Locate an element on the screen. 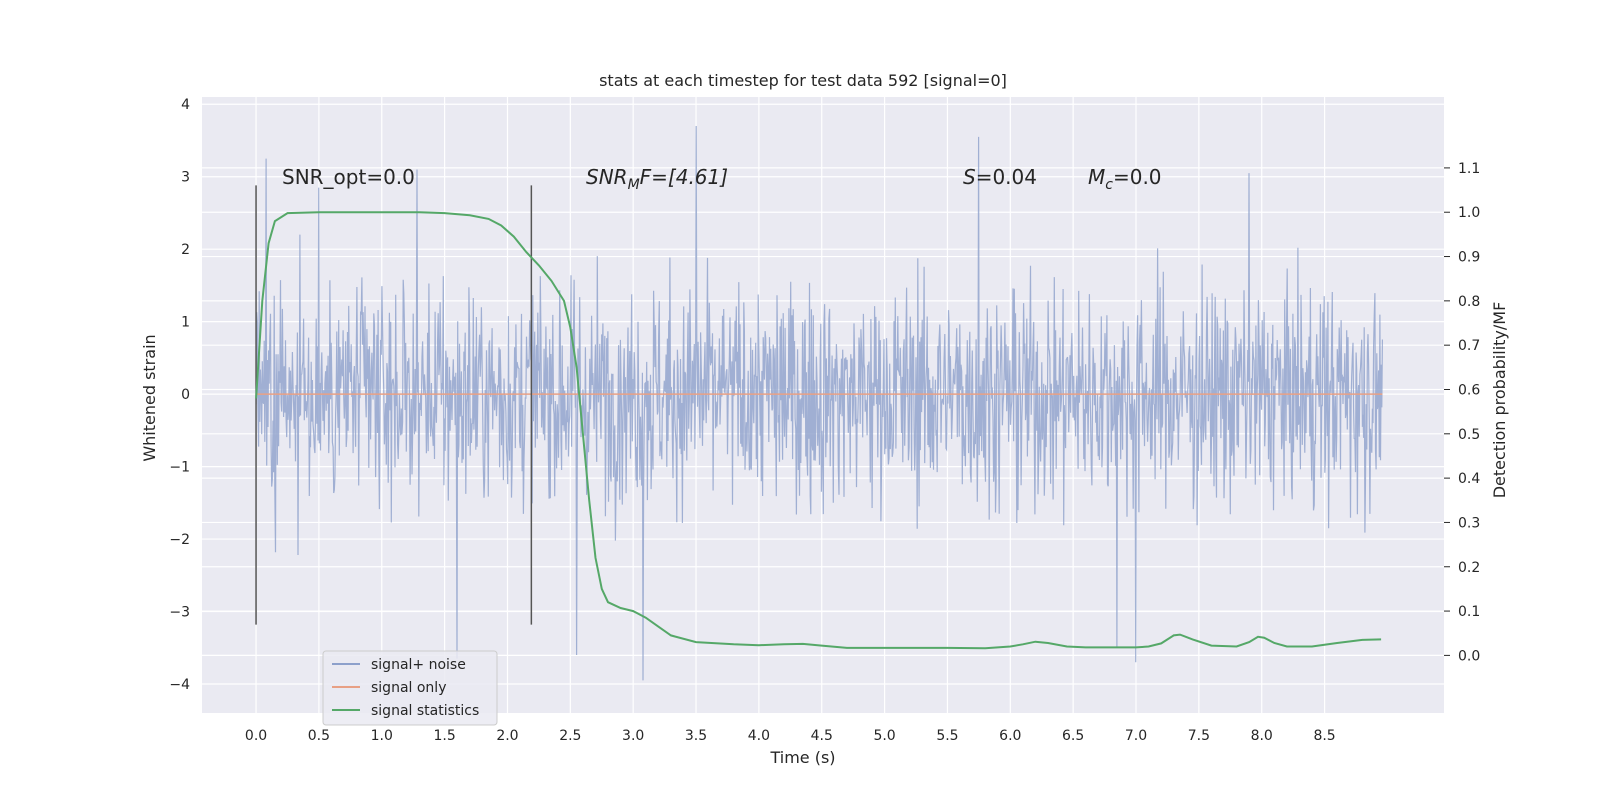  x-tick-label: 7.0 is located at coordinates (1136, 736).